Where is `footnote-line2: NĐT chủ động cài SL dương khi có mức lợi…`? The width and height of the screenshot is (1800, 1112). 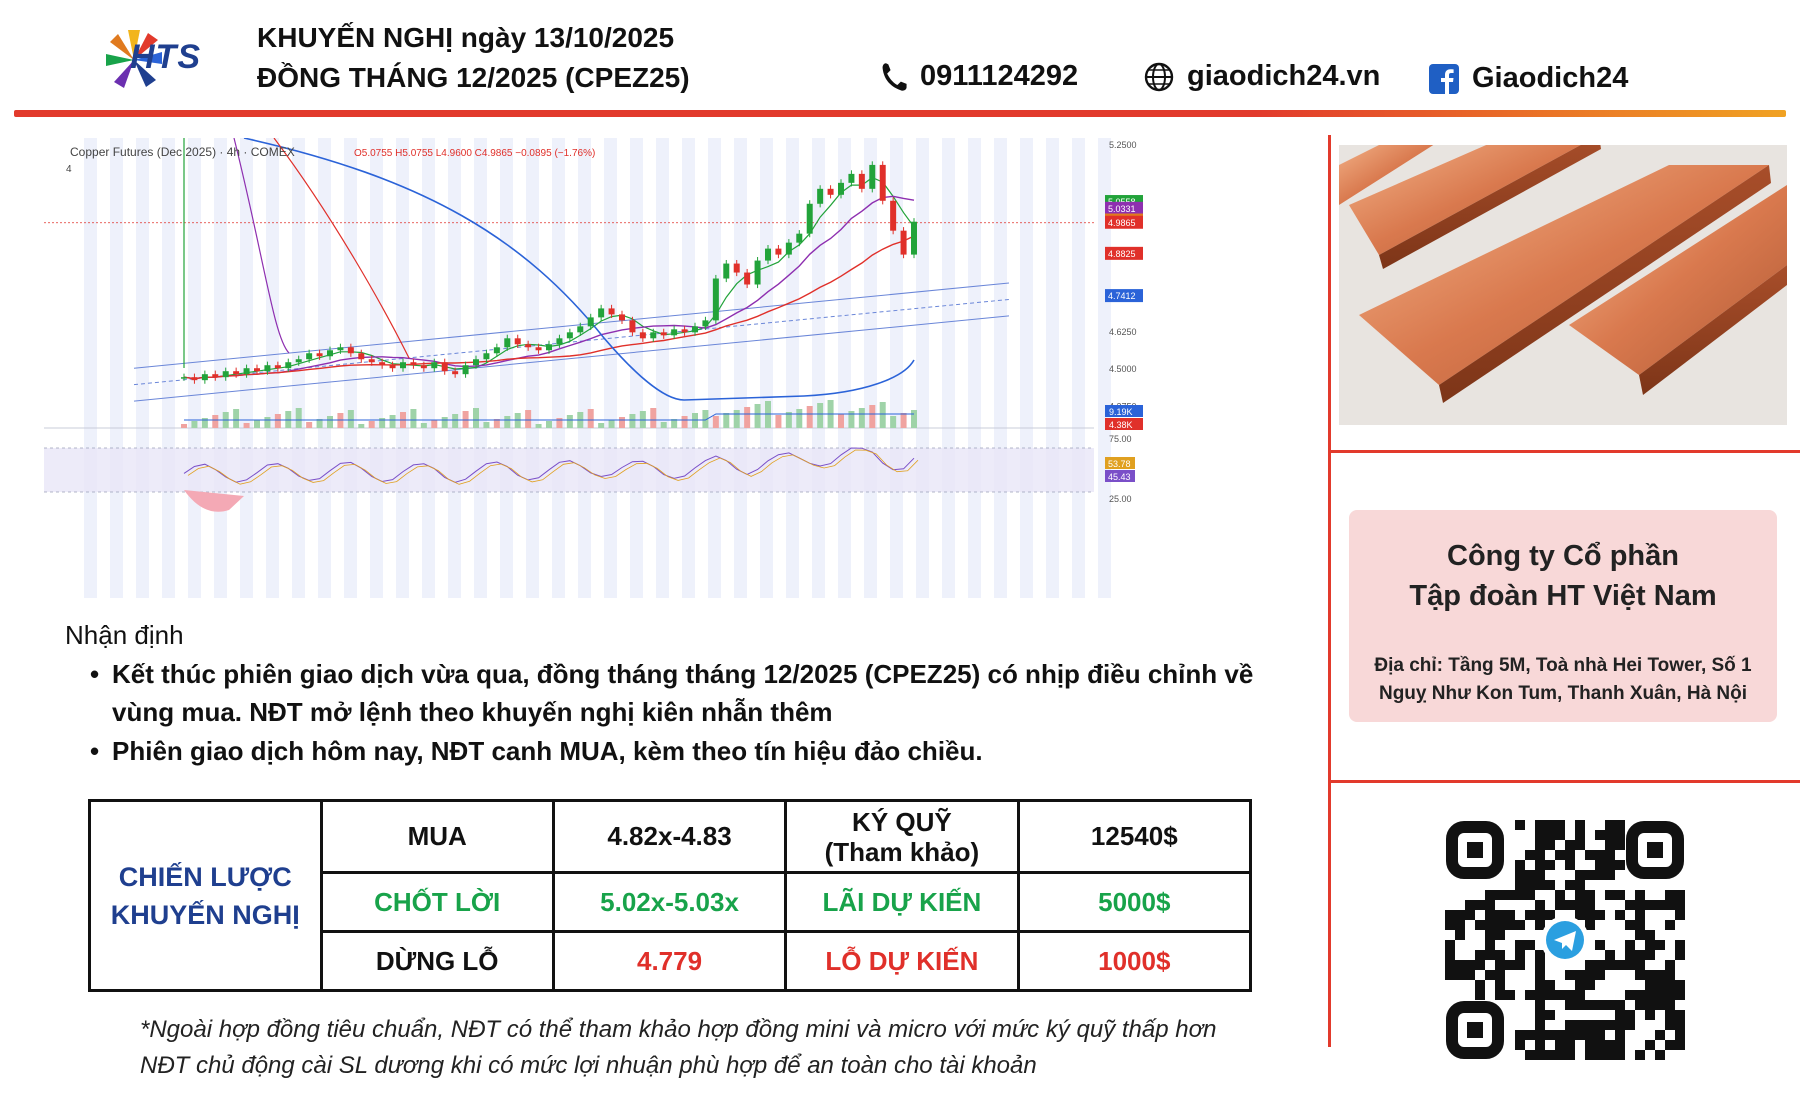 footnote-line2: NĐT chủ động cài SL dương khi có mức lợi… is located at coordinates (588, 1065).